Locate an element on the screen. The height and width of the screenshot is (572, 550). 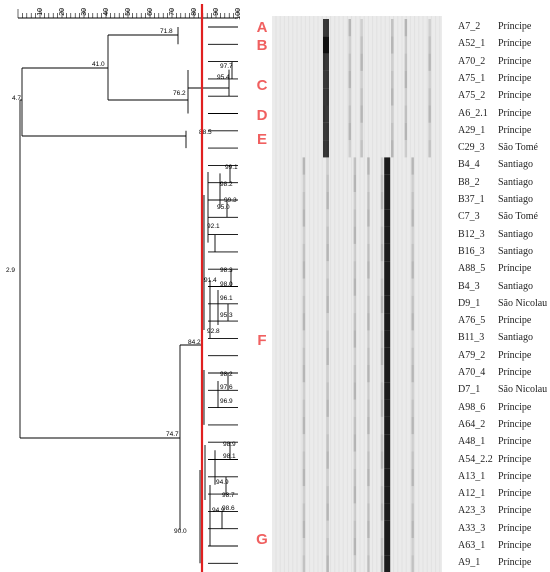
node-similarity-label: 71.8 is located at coordinates (166, 31).